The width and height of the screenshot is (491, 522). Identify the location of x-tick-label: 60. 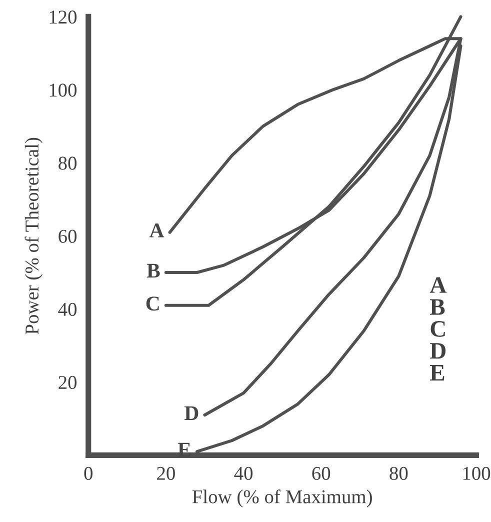
(321, 473).